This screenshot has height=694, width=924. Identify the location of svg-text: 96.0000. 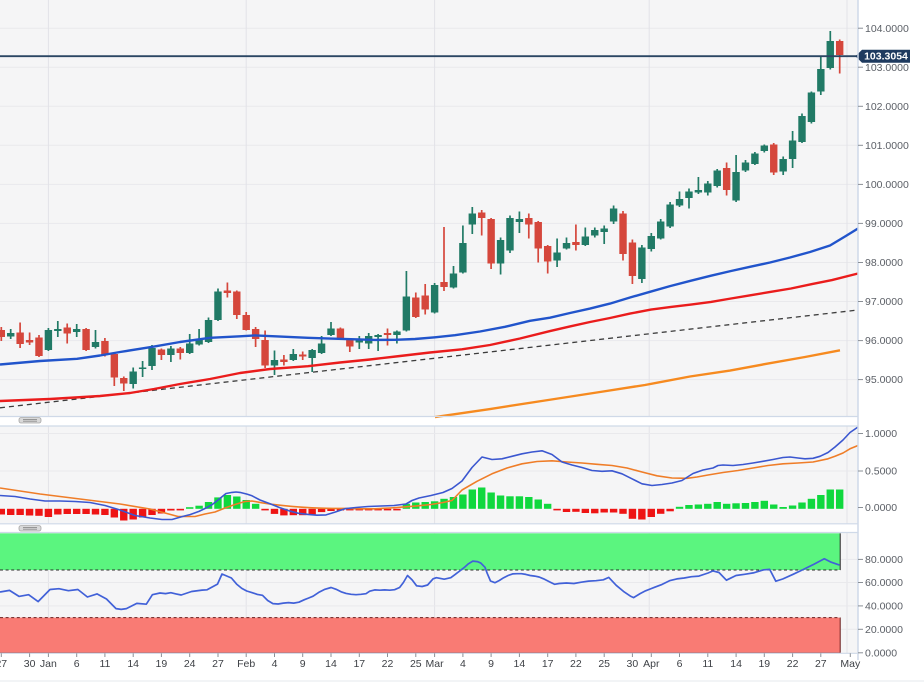
(884, 341).